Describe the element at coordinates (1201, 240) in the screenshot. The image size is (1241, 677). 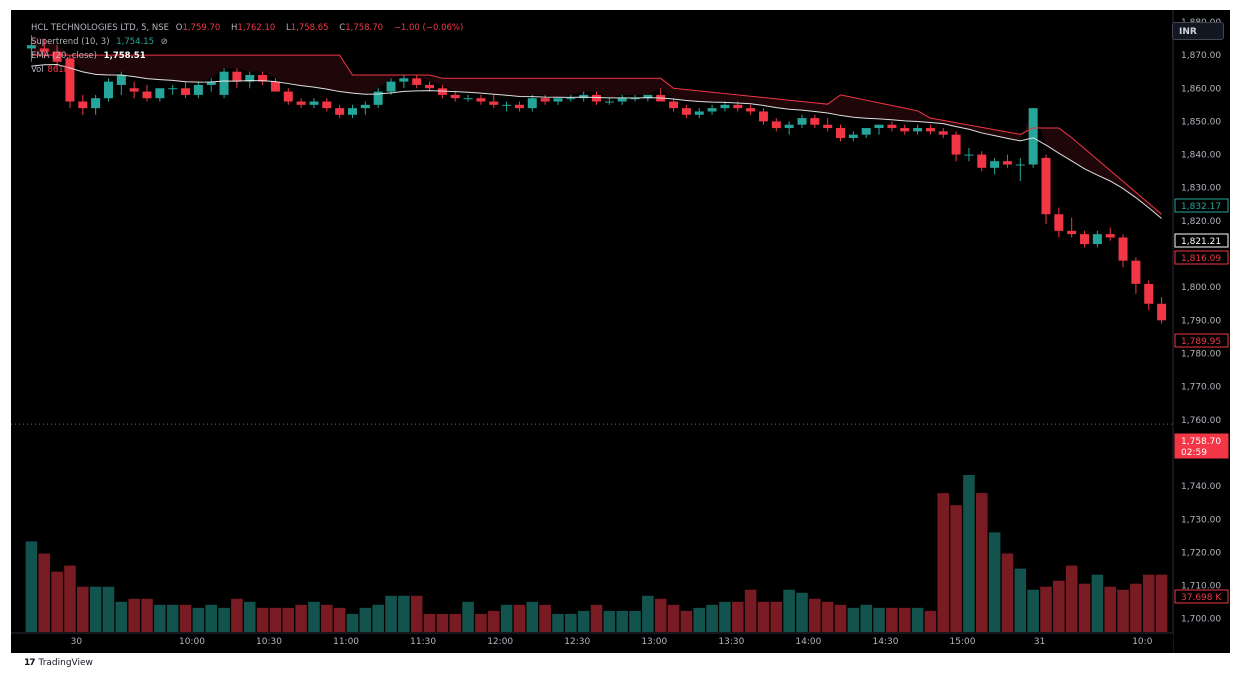
I see `price-tag: 1,821.21` at that location.